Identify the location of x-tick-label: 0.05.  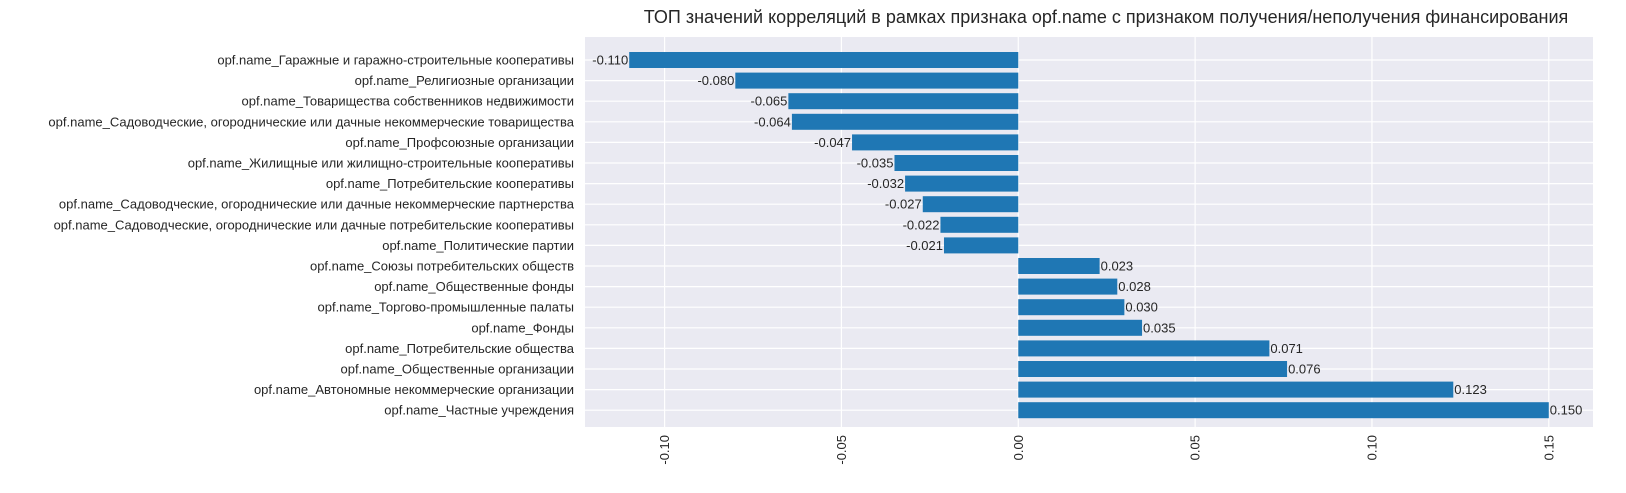
(1195, 447).